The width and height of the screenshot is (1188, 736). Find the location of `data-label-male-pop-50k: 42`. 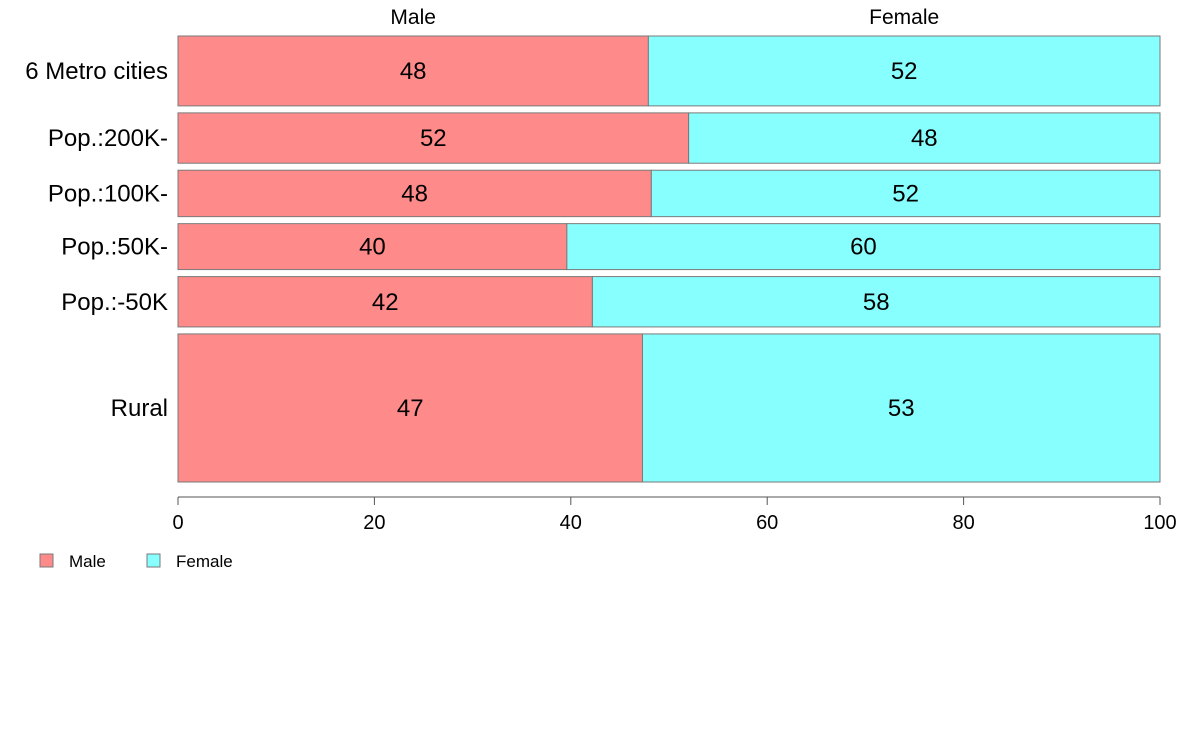

data-label-male-pop-50k: 42 is located at coordinates (385, 302).